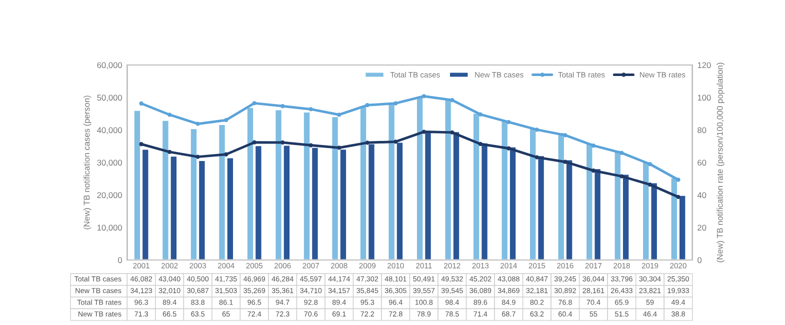  Describe the element at coordinates (704, 97) in the screenshot. I see `y2-tick-label: 100` at that location.